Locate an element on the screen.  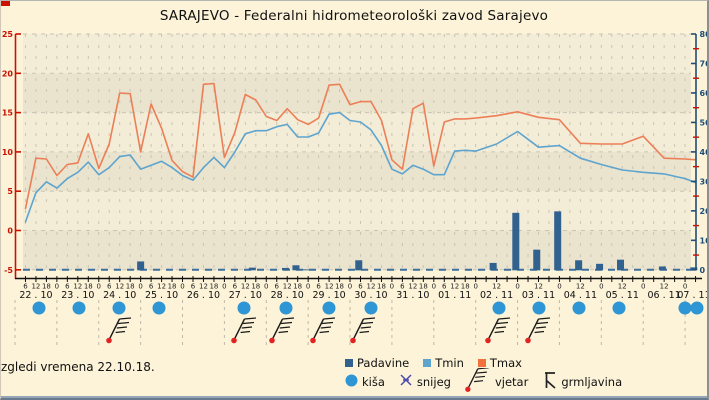
tmin-swatch is located at coordinates (427, 362).